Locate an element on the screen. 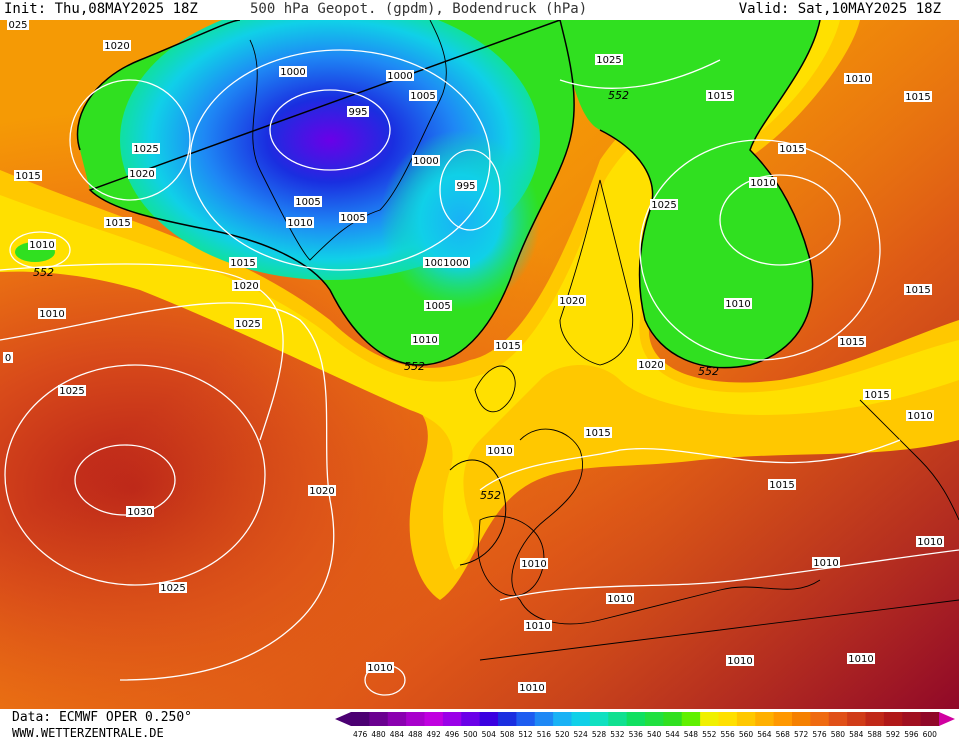 This screenshot has width=959, height=741. legend-tick-label: 600 is located at coordinates (930, 734).